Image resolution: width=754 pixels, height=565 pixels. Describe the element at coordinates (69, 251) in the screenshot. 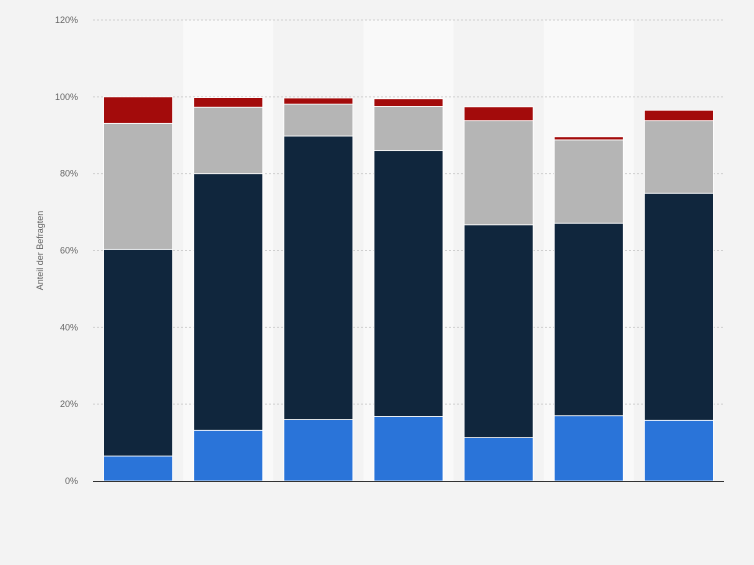

I see `y-tick-label: 60%` at that location.